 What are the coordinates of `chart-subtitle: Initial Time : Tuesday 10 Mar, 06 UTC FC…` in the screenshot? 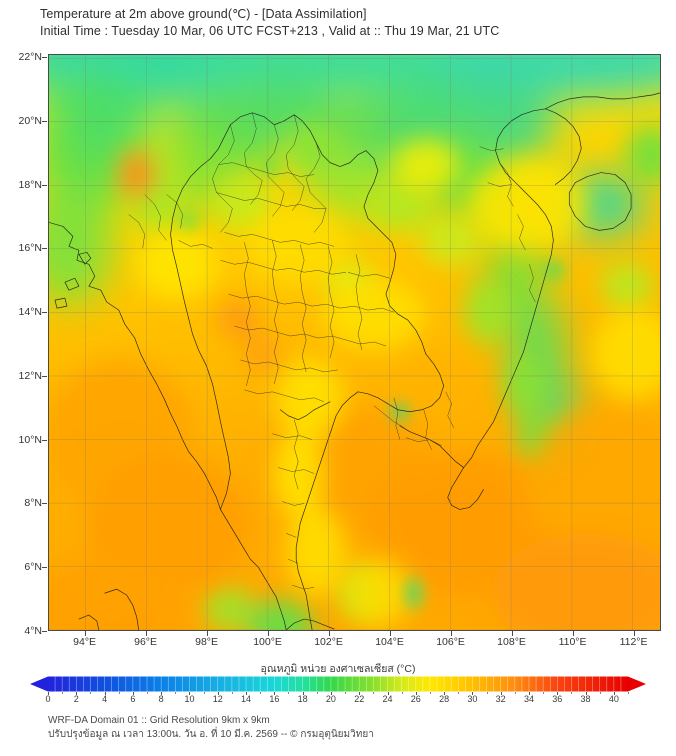 It's located at (270, 31).